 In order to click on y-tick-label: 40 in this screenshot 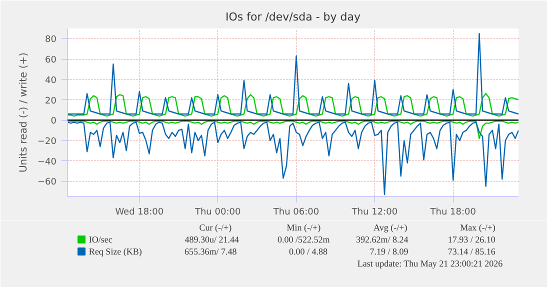, I will do `click(51, 81)`.